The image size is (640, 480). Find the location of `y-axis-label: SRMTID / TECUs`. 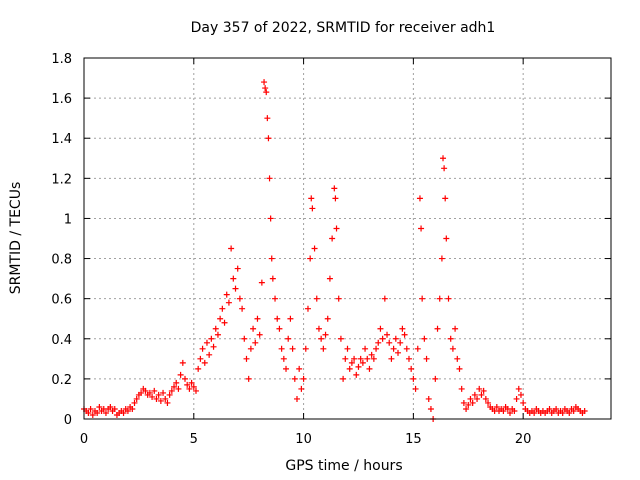

y-axis-label: SRMTID / TECUs is located at coordinates (16, 238).